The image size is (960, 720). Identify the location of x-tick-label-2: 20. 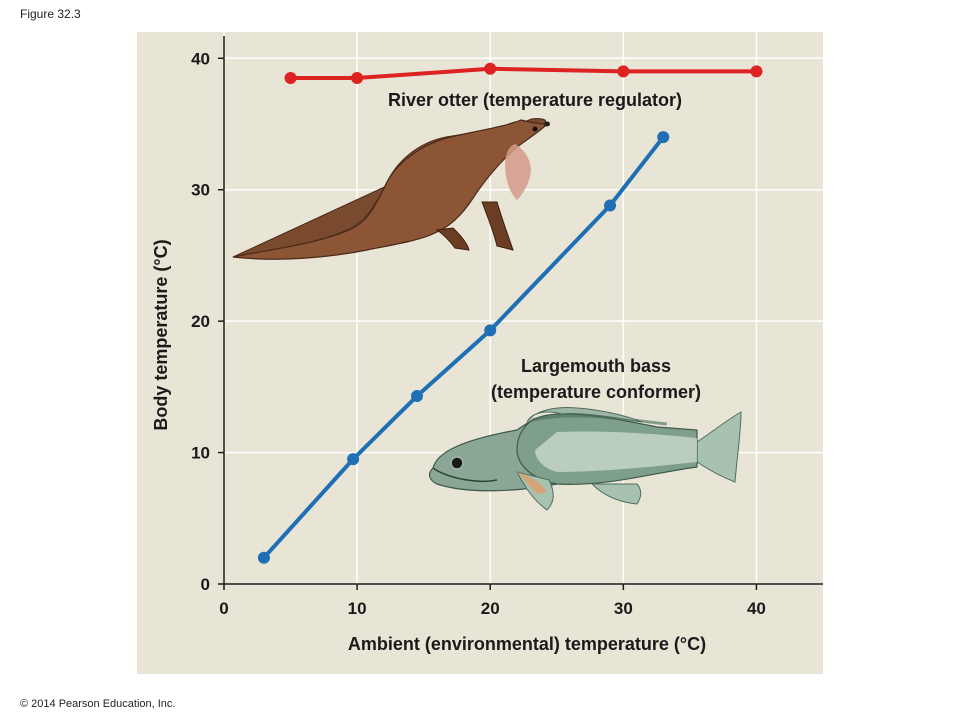
(490, 608).